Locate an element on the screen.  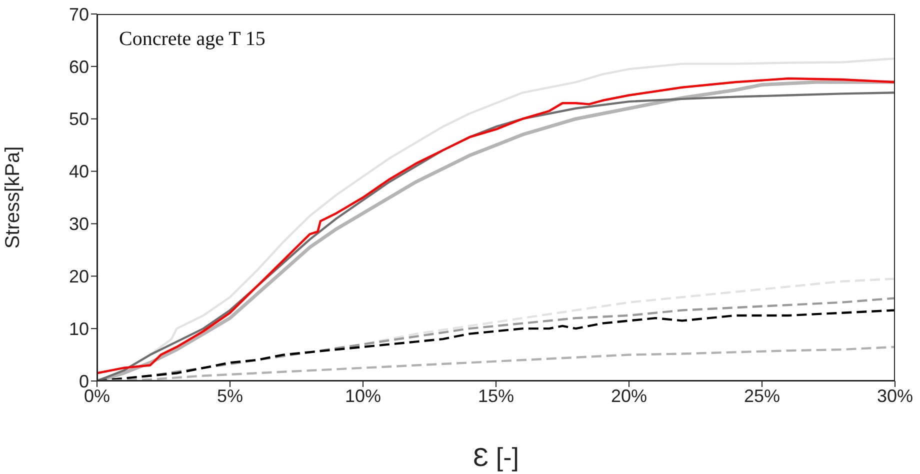
y-tick-label: 50 is located at coordinates (78, 119).